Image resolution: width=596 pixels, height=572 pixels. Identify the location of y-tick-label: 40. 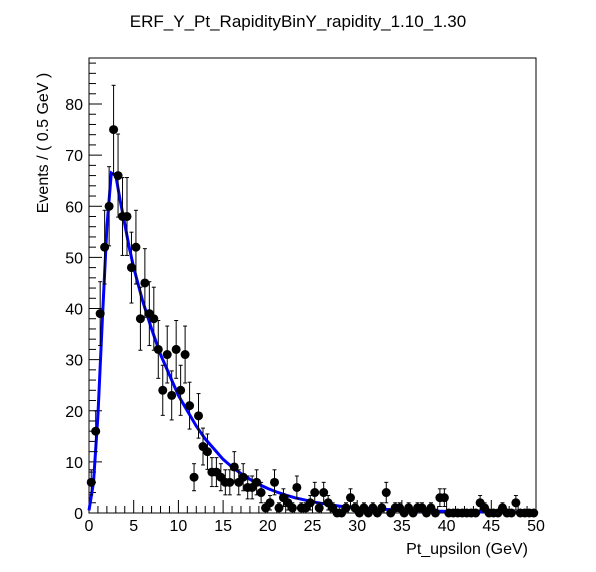
(74, 310).